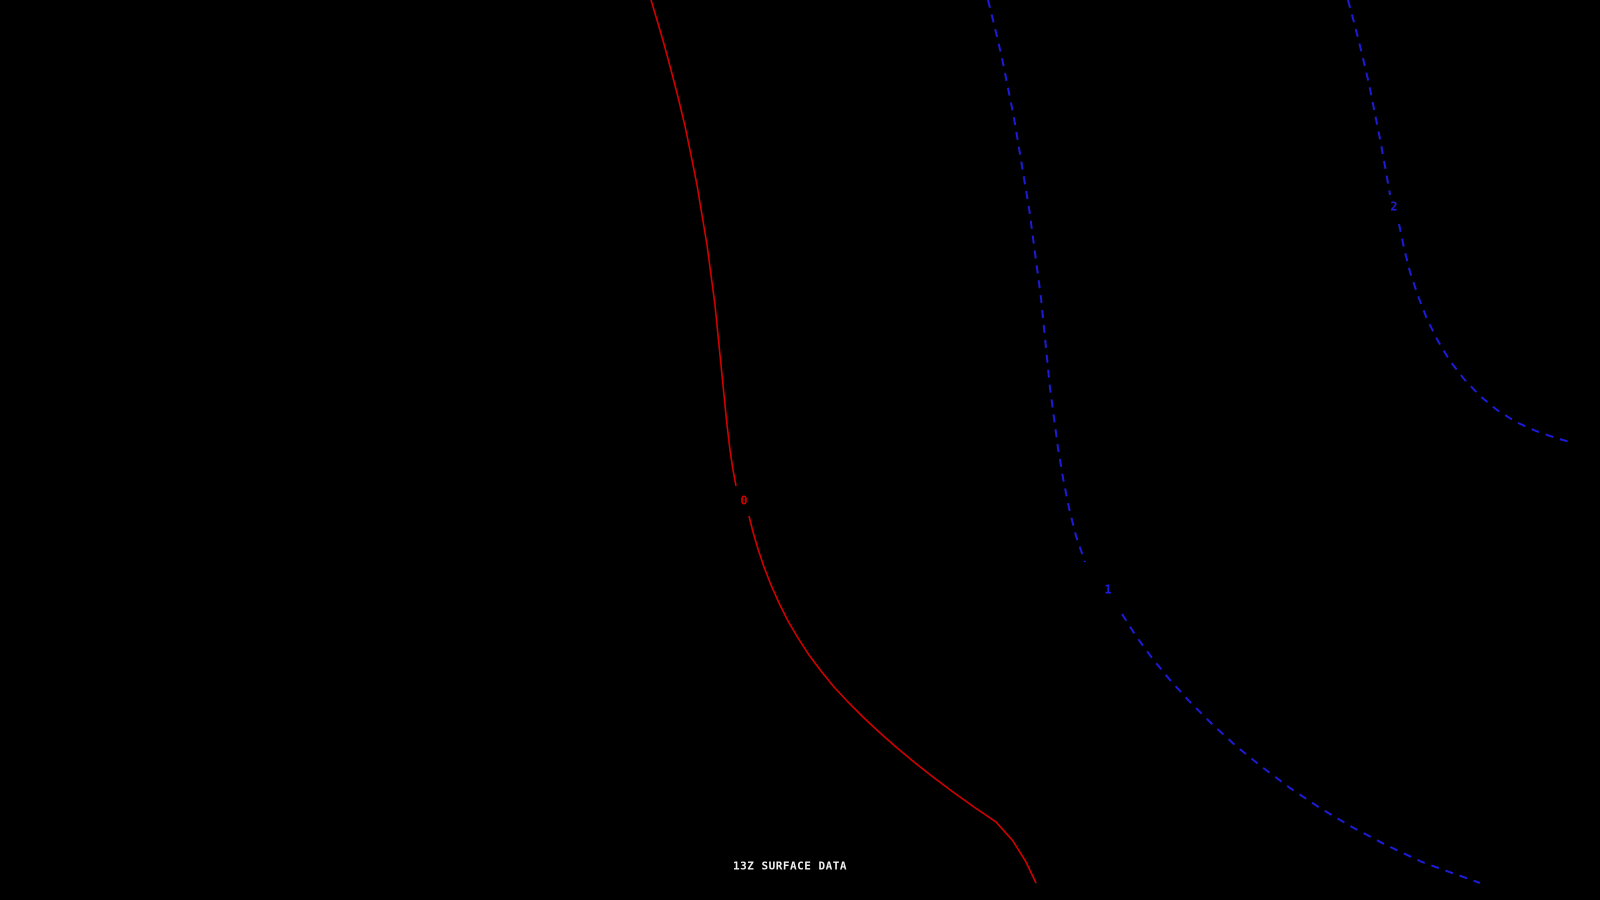  I want to click on contour-label-2: 2, so click(1393, 207).